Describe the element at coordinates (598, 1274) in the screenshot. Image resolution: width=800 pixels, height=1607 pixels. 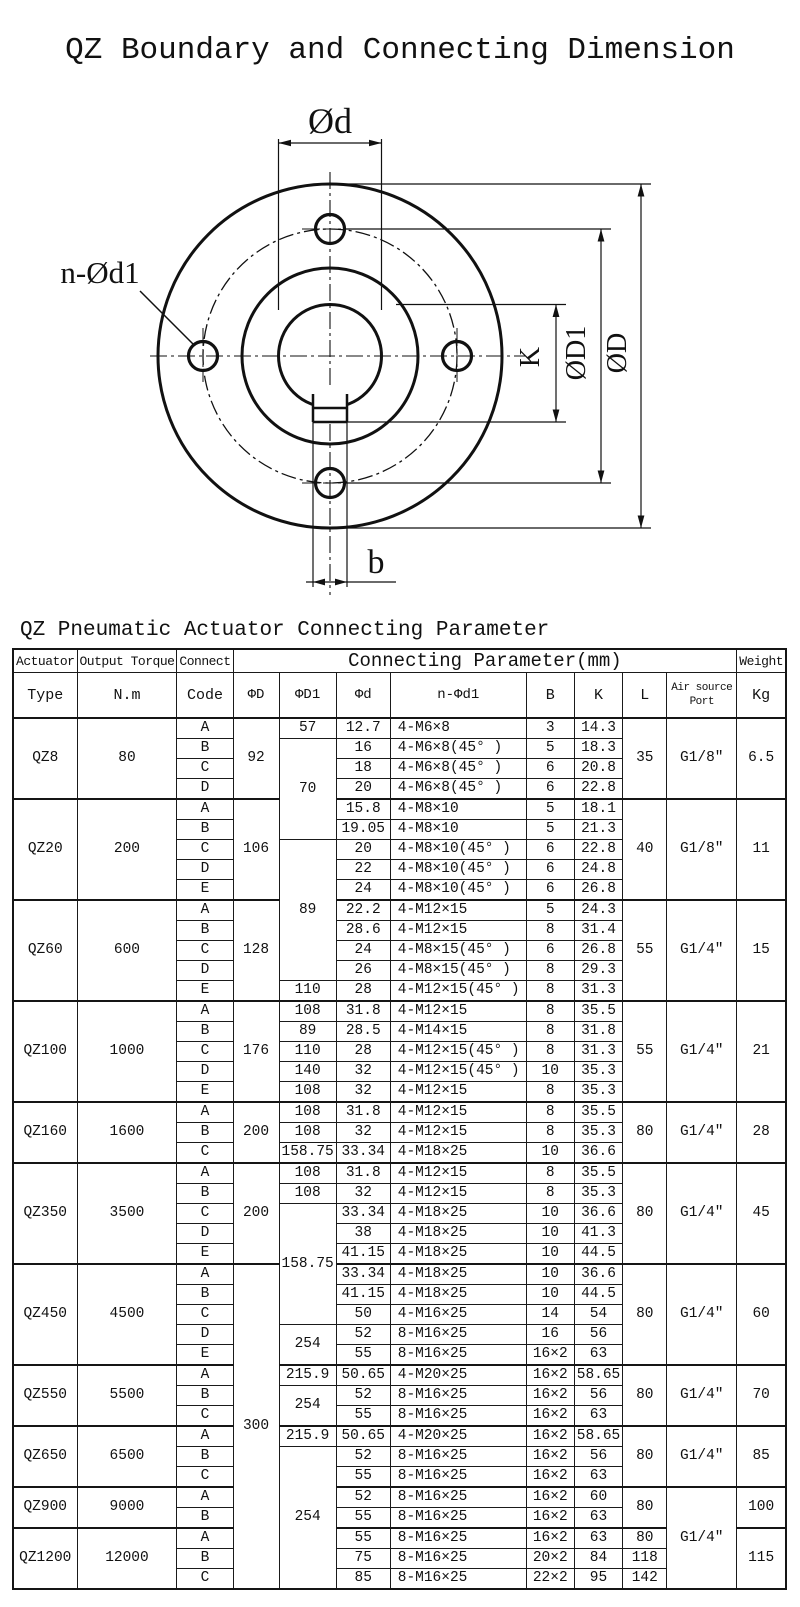
I see `table-cell: 36.6` at that location.